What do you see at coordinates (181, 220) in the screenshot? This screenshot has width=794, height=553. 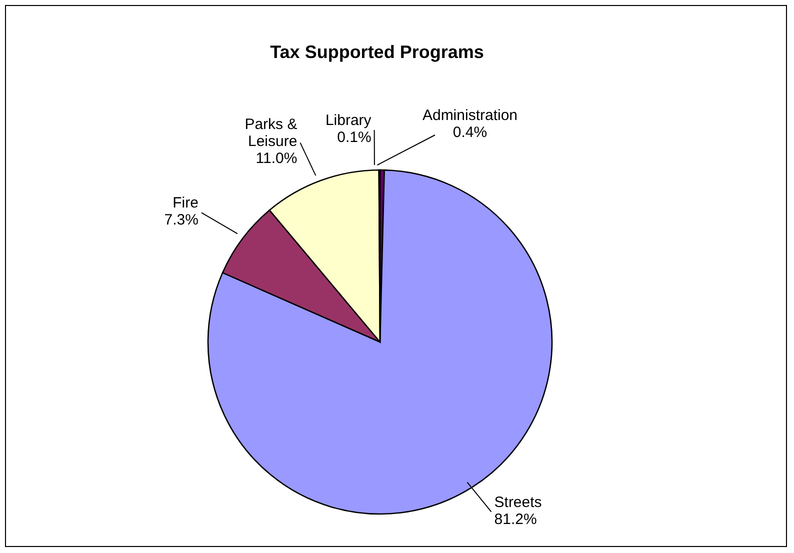 I see `data-label: 7.3%` at bounding box center [181, 220].